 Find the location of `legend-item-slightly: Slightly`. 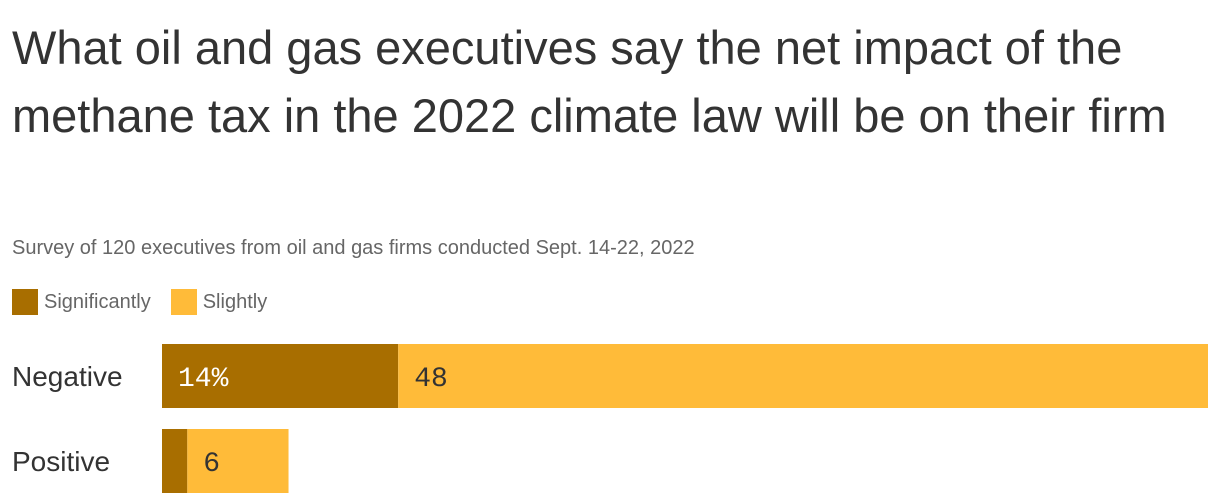

legend-item-slightly: Slightly is located at coordinates (219, 302).